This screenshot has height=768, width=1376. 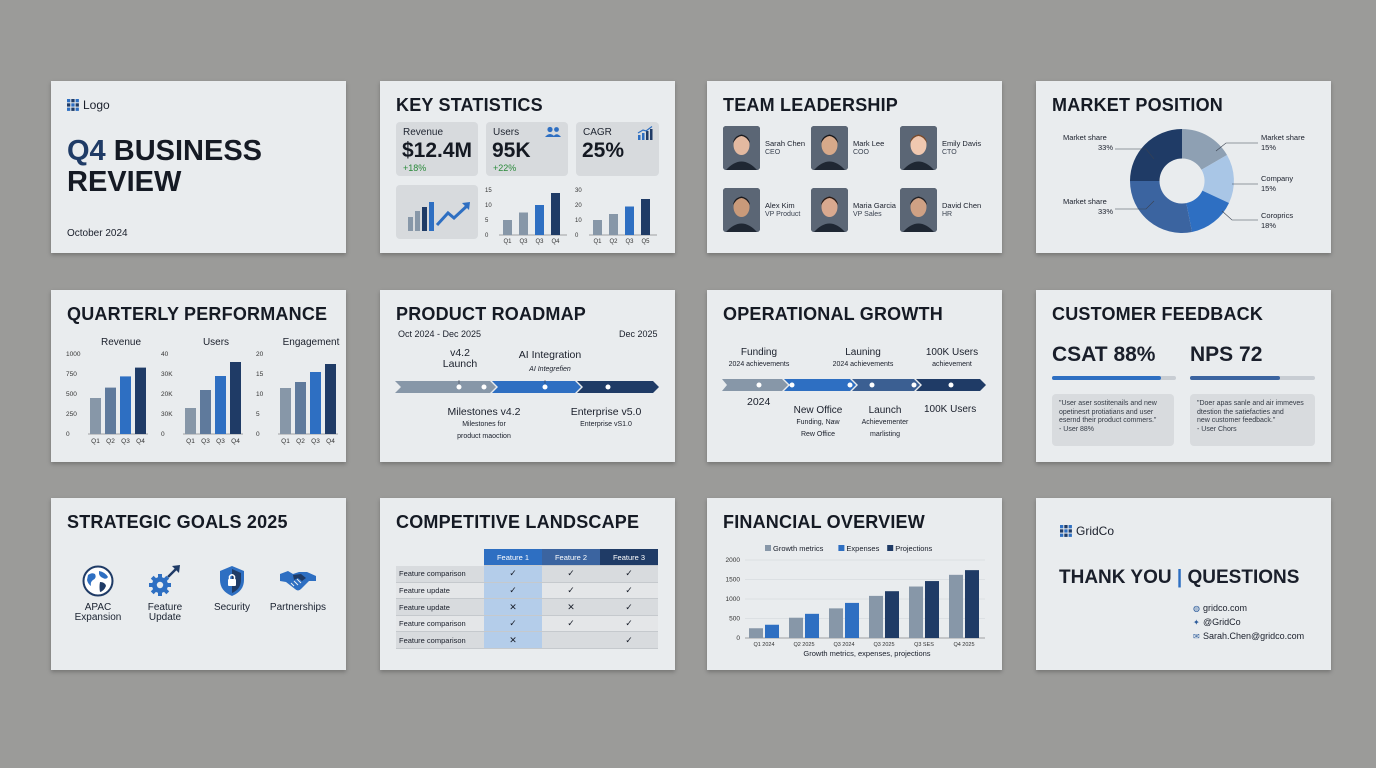 I want to click on chart-title: Revenue, so click(x=121, y=342).